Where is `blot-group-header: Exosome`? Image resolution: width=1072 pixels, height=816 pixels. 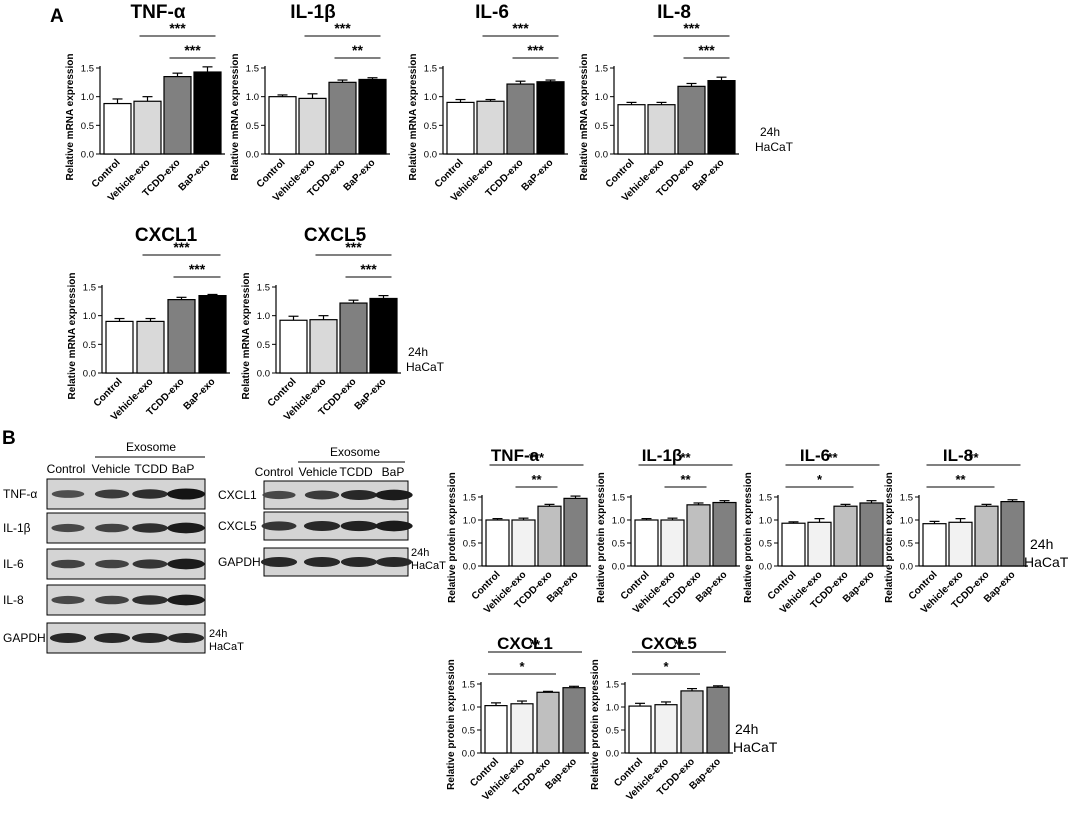 blot-group-header: Exosome is located at coordinates (151, 447).